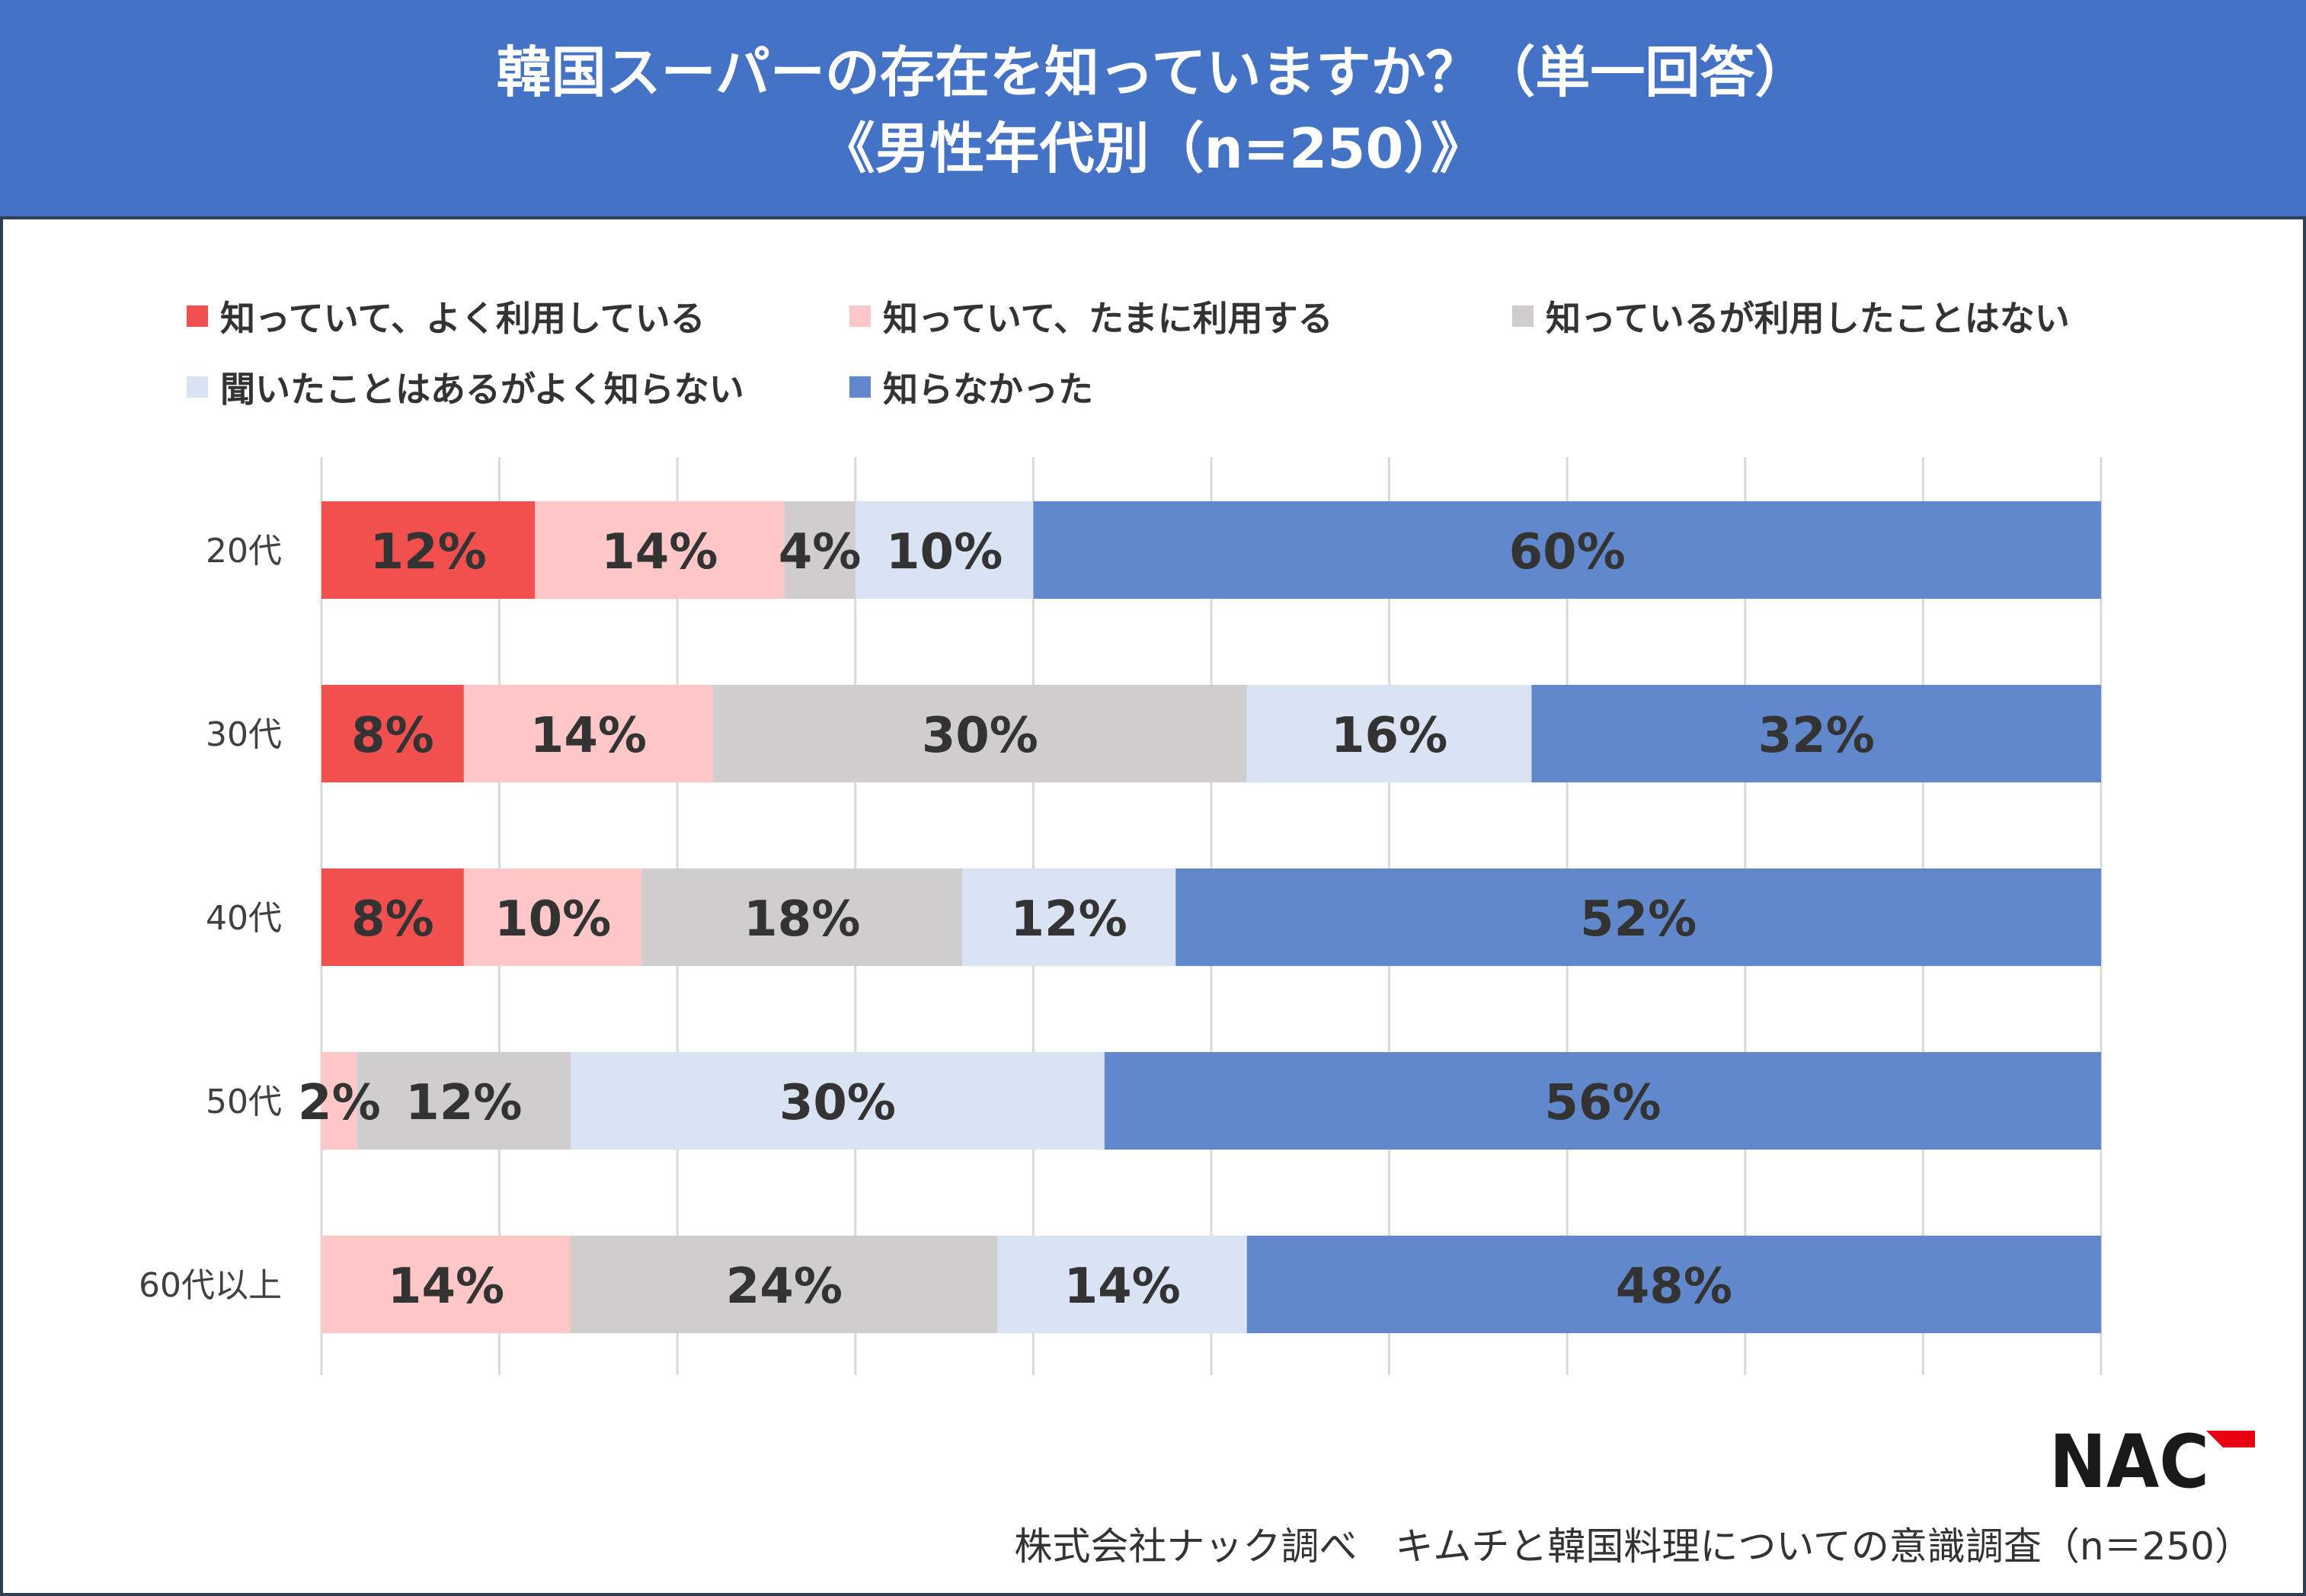 The image size is (2306, 1596). What do you see at coordinates (1153, 149) in the screenshot?
I see `chart-subtitle: 《男性年代別（n=250）》` at bounding box center [1153, 149].